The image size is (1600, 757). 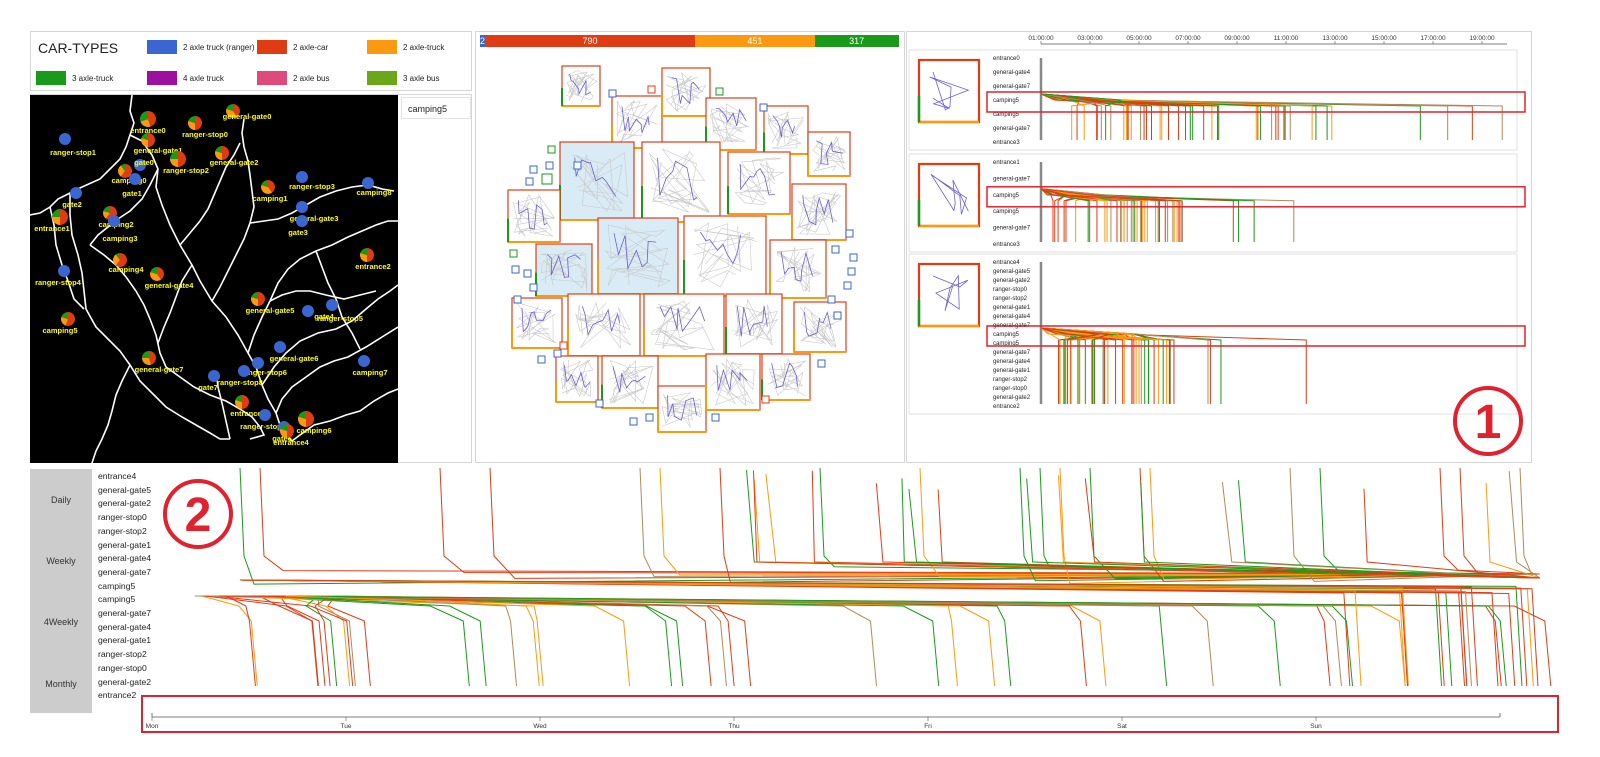 I want to click on map-location-label: ranger-stop1, so click(x=73, y=152).